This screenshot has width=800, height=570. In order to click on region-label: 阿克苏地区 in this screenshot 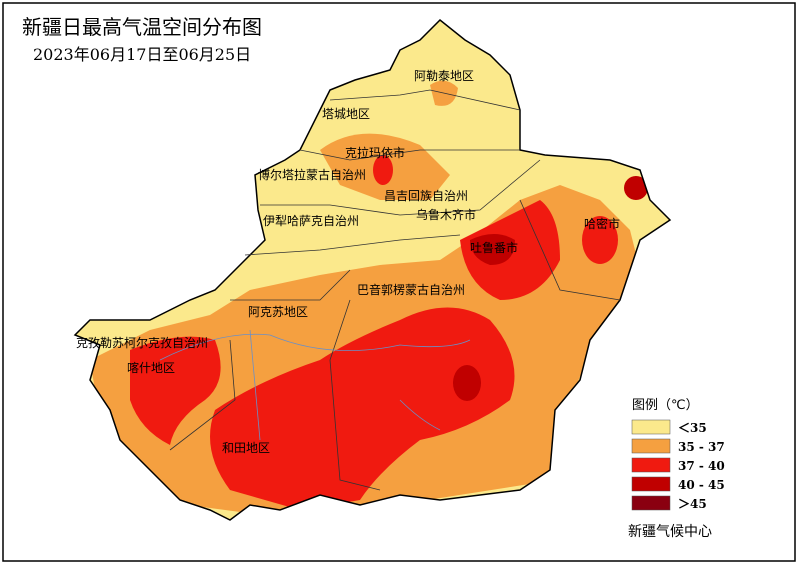, I will do `click(278, 312)`.